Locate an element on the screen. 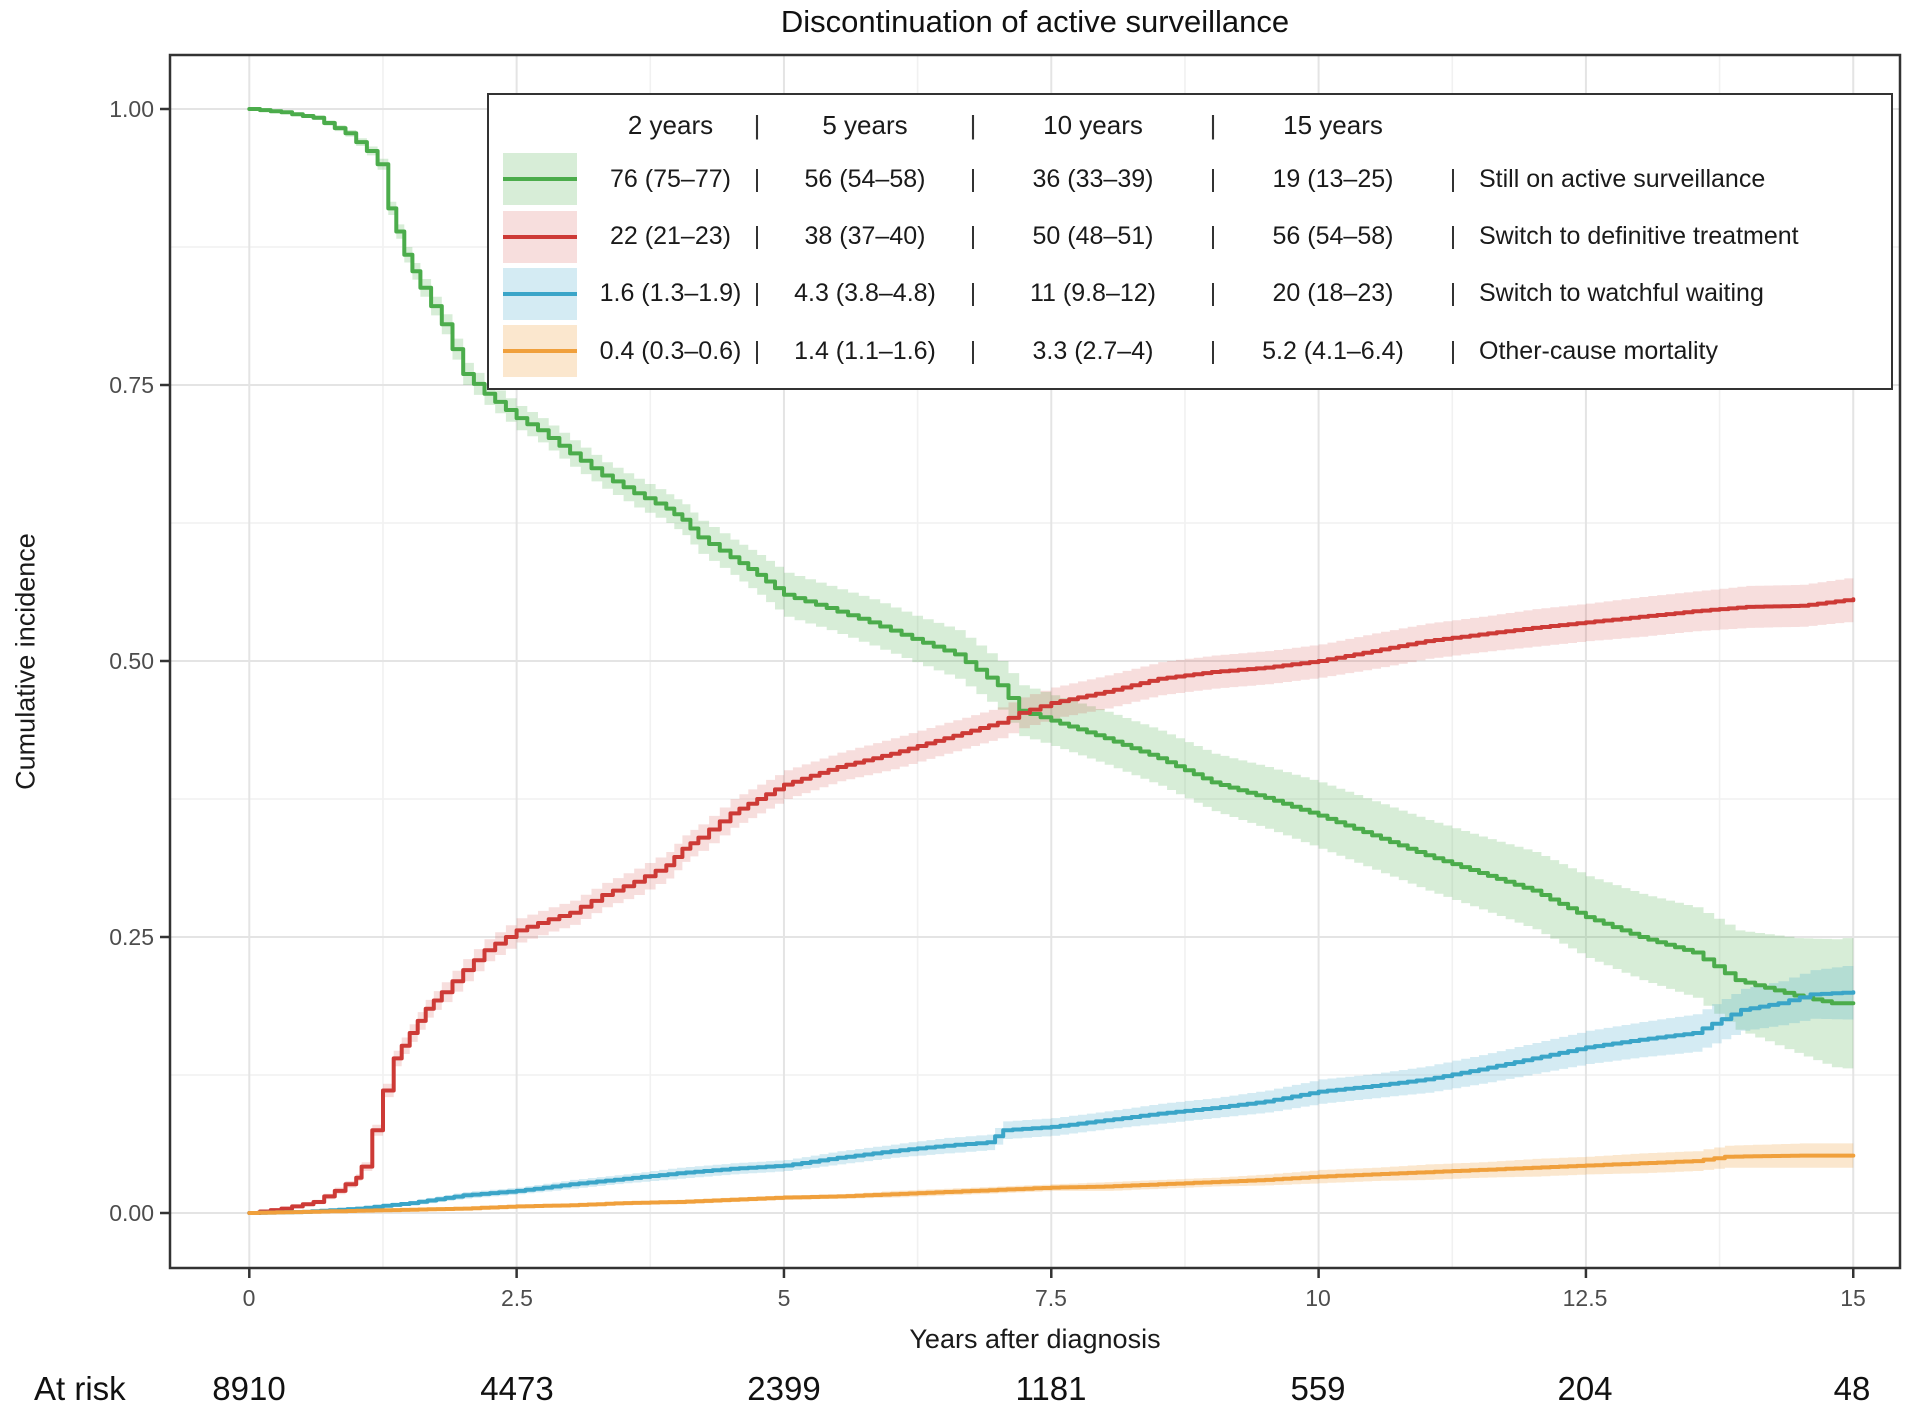  legend-value: 11 (9.8–12) is located at coordinates (1092, 293).